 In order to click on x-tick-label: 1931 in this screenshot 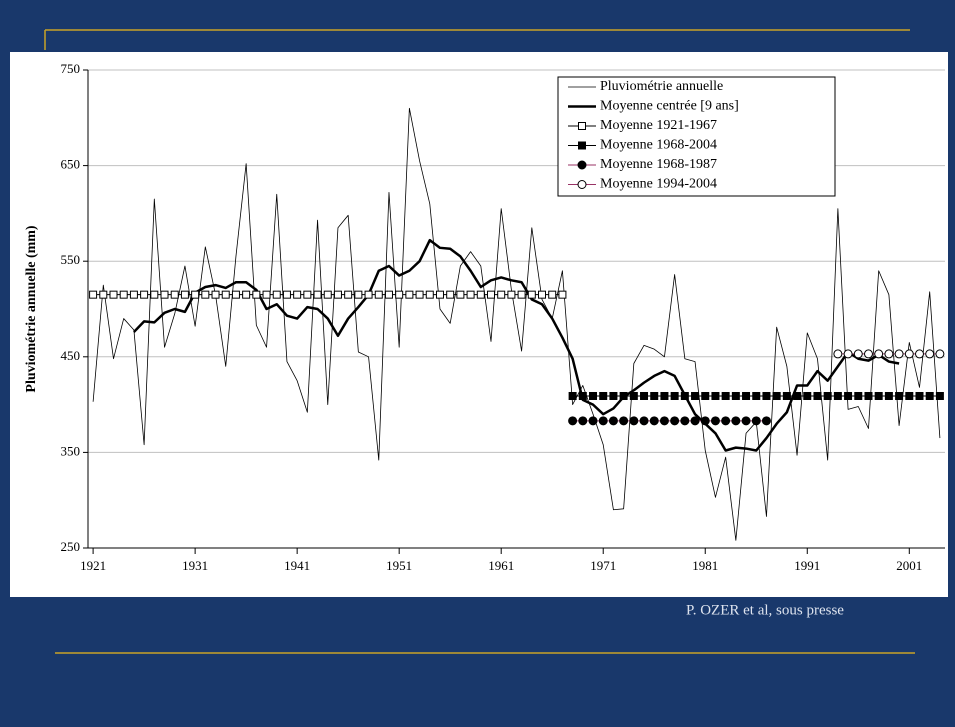, I will do `click(195, 565)`.